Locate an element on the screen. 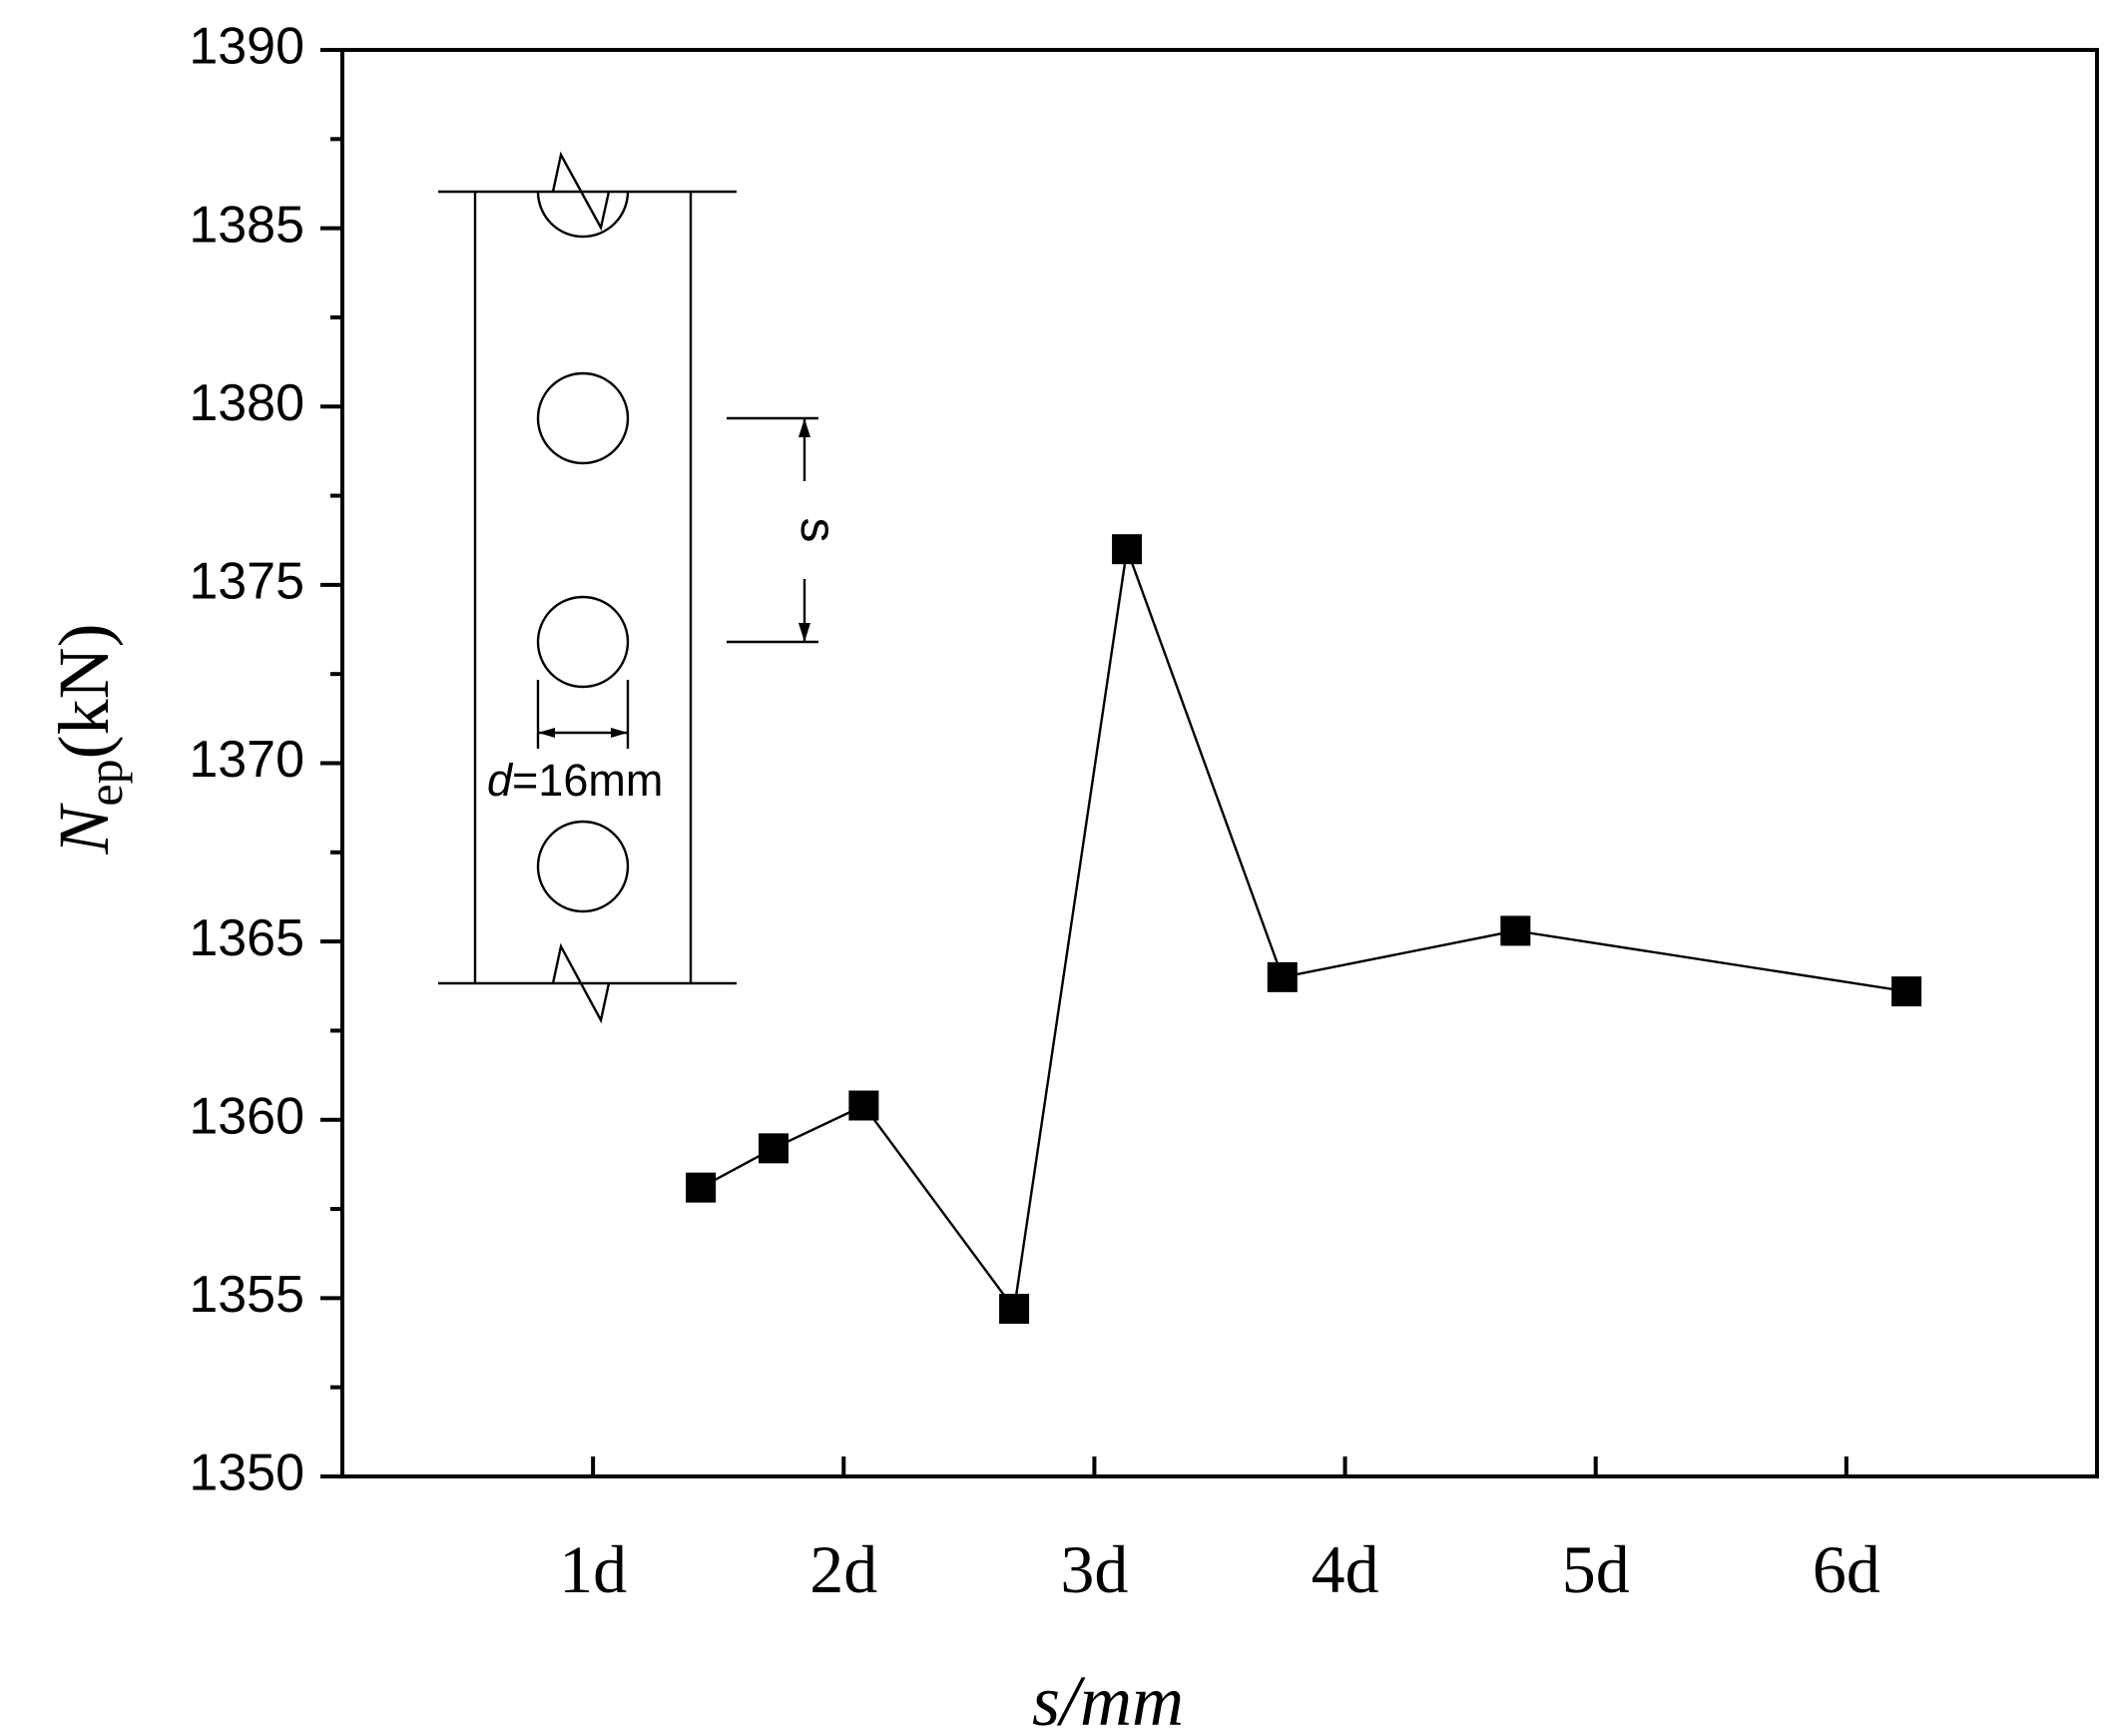  y-tick-label: 1385 is located at coordinates (246, 225).